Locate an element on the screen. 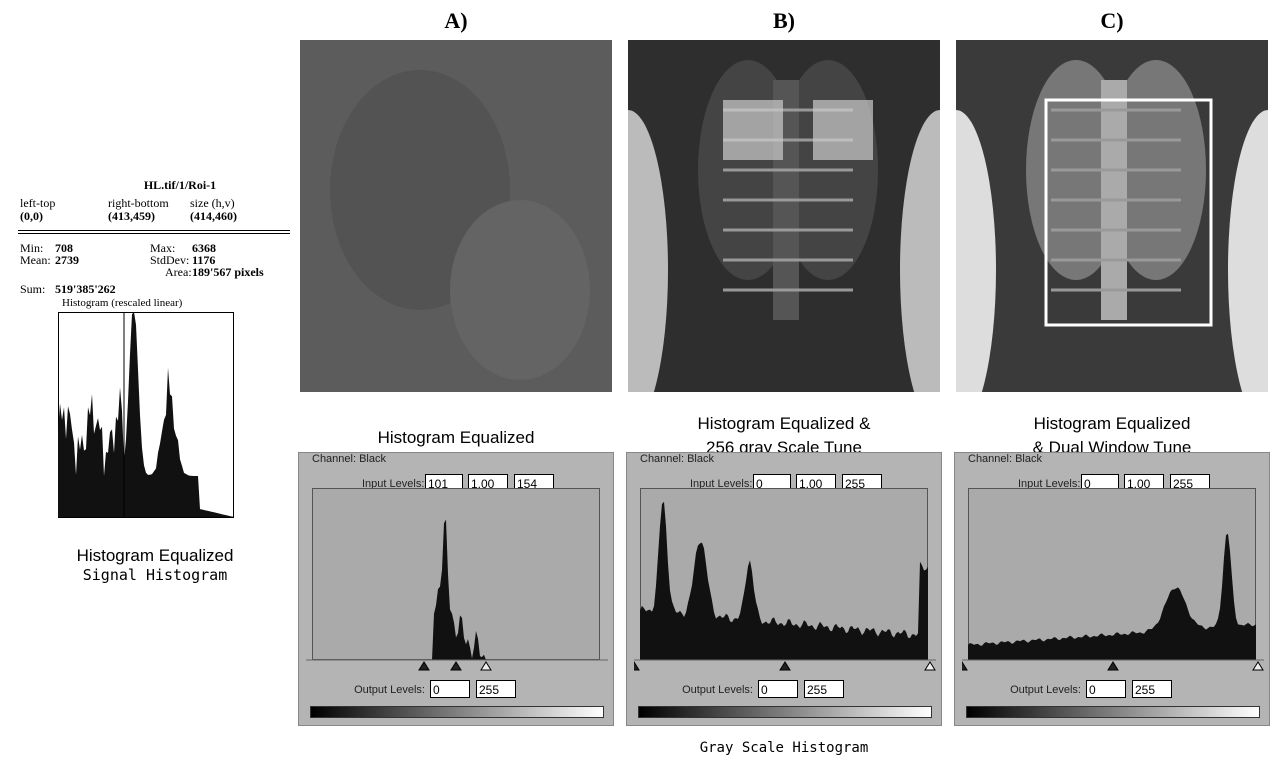  stats-min-label: Min: is located at coordinates (32, 248).